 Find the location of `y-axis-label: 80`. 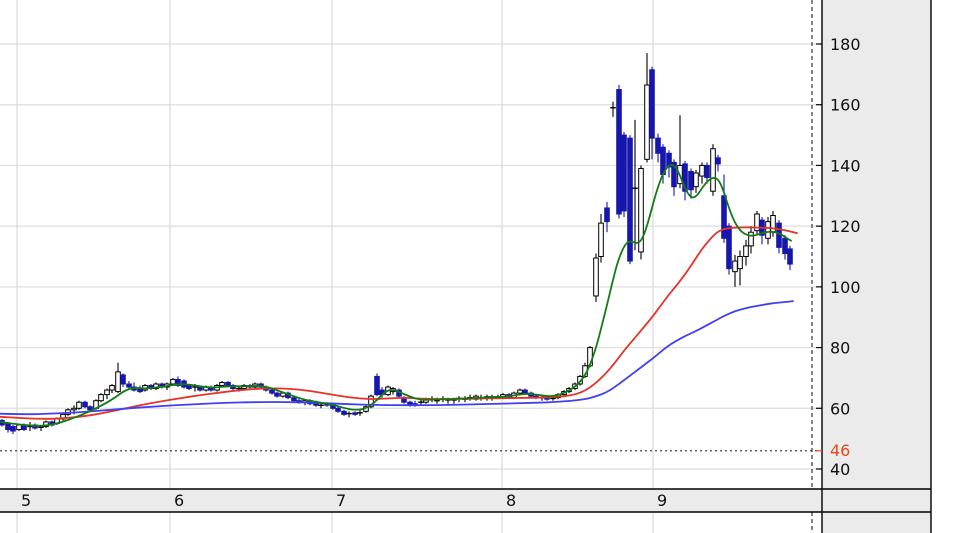

y-axis-label: 80 is located at coordinates (840, 348).